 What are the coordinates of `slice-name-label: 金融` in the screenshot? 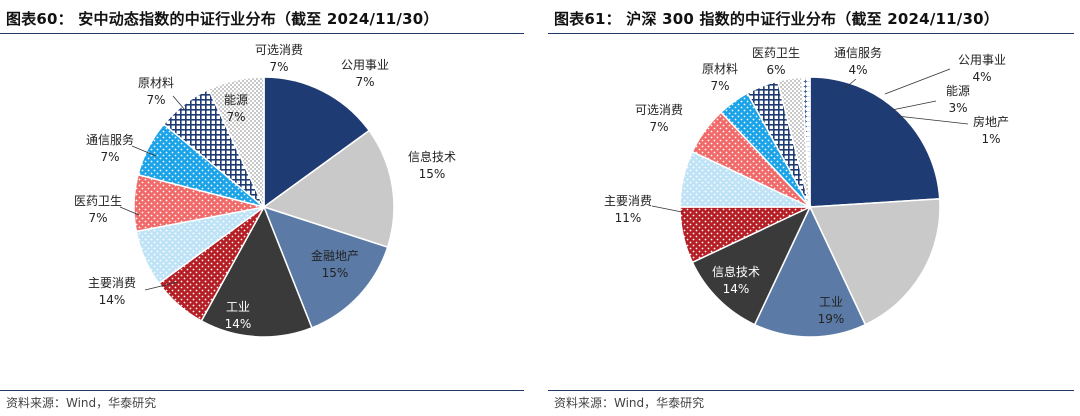 It's located at (963, 198).